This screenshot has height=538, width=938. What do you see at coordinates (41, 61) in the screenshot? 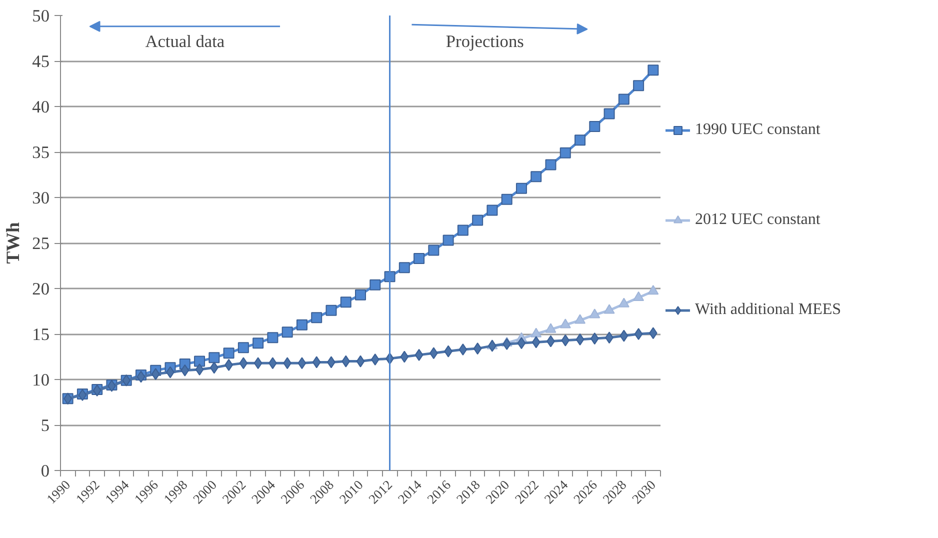
I see `y-tick-label: 45` at bounding box center [41, 61].